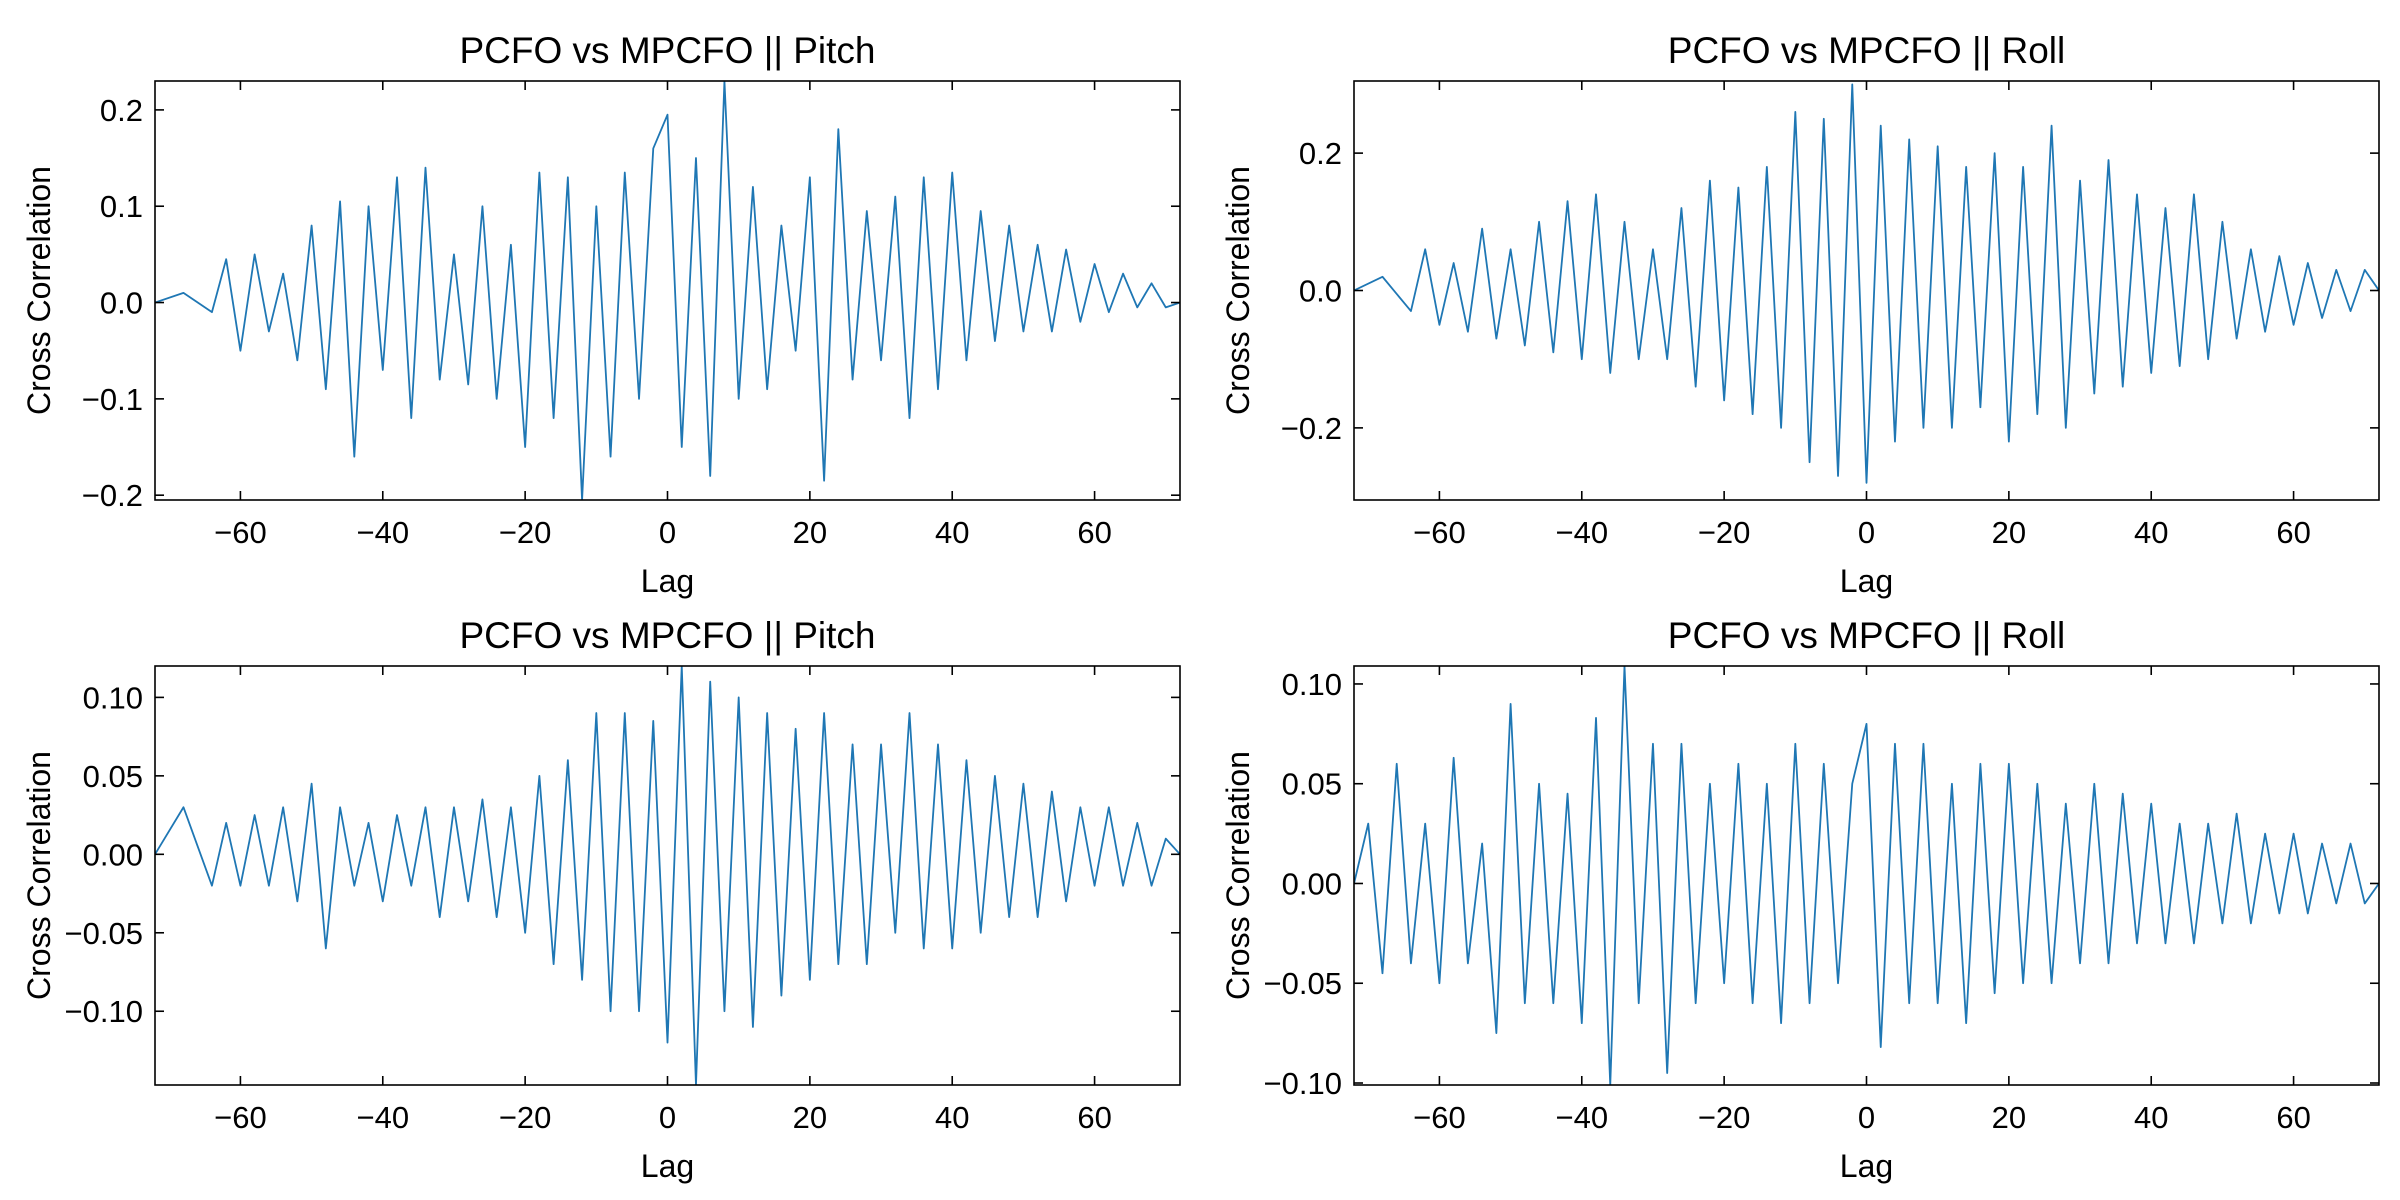 The width and height of the screenshot is (2400, 1200). What do you see at coordinates (121, 206) in the screenshot?
I see `y-tick-label: 0.1` at bounding box center [121, 206].